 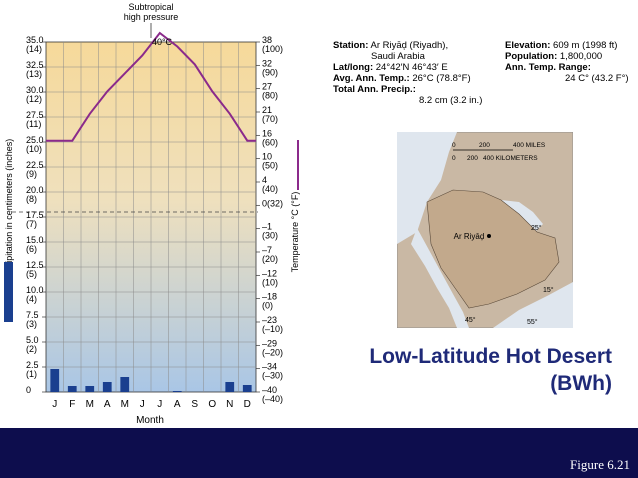 What do you see at coordinates (295, 232) in the screenshot?
I see `temp-axis-title: Temperature °C (°F)` at bounding box center [295, 232].